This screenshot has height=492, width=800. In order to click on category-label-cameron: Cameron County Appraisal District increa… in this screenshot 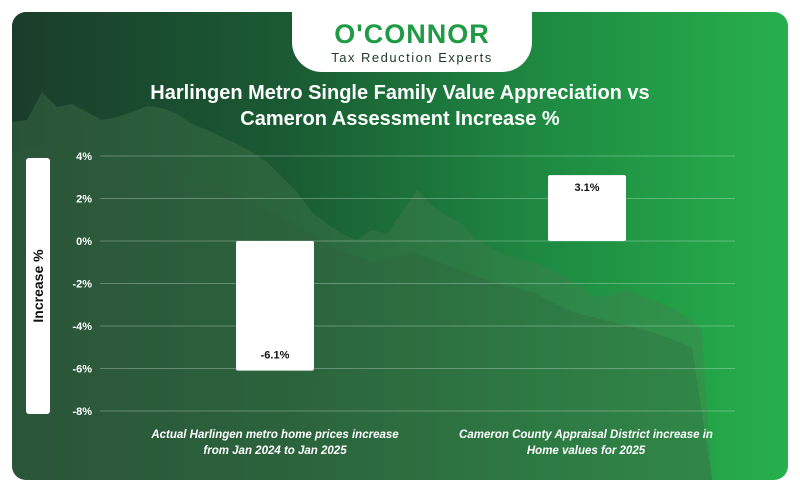, I will do `click(586, 443)`.